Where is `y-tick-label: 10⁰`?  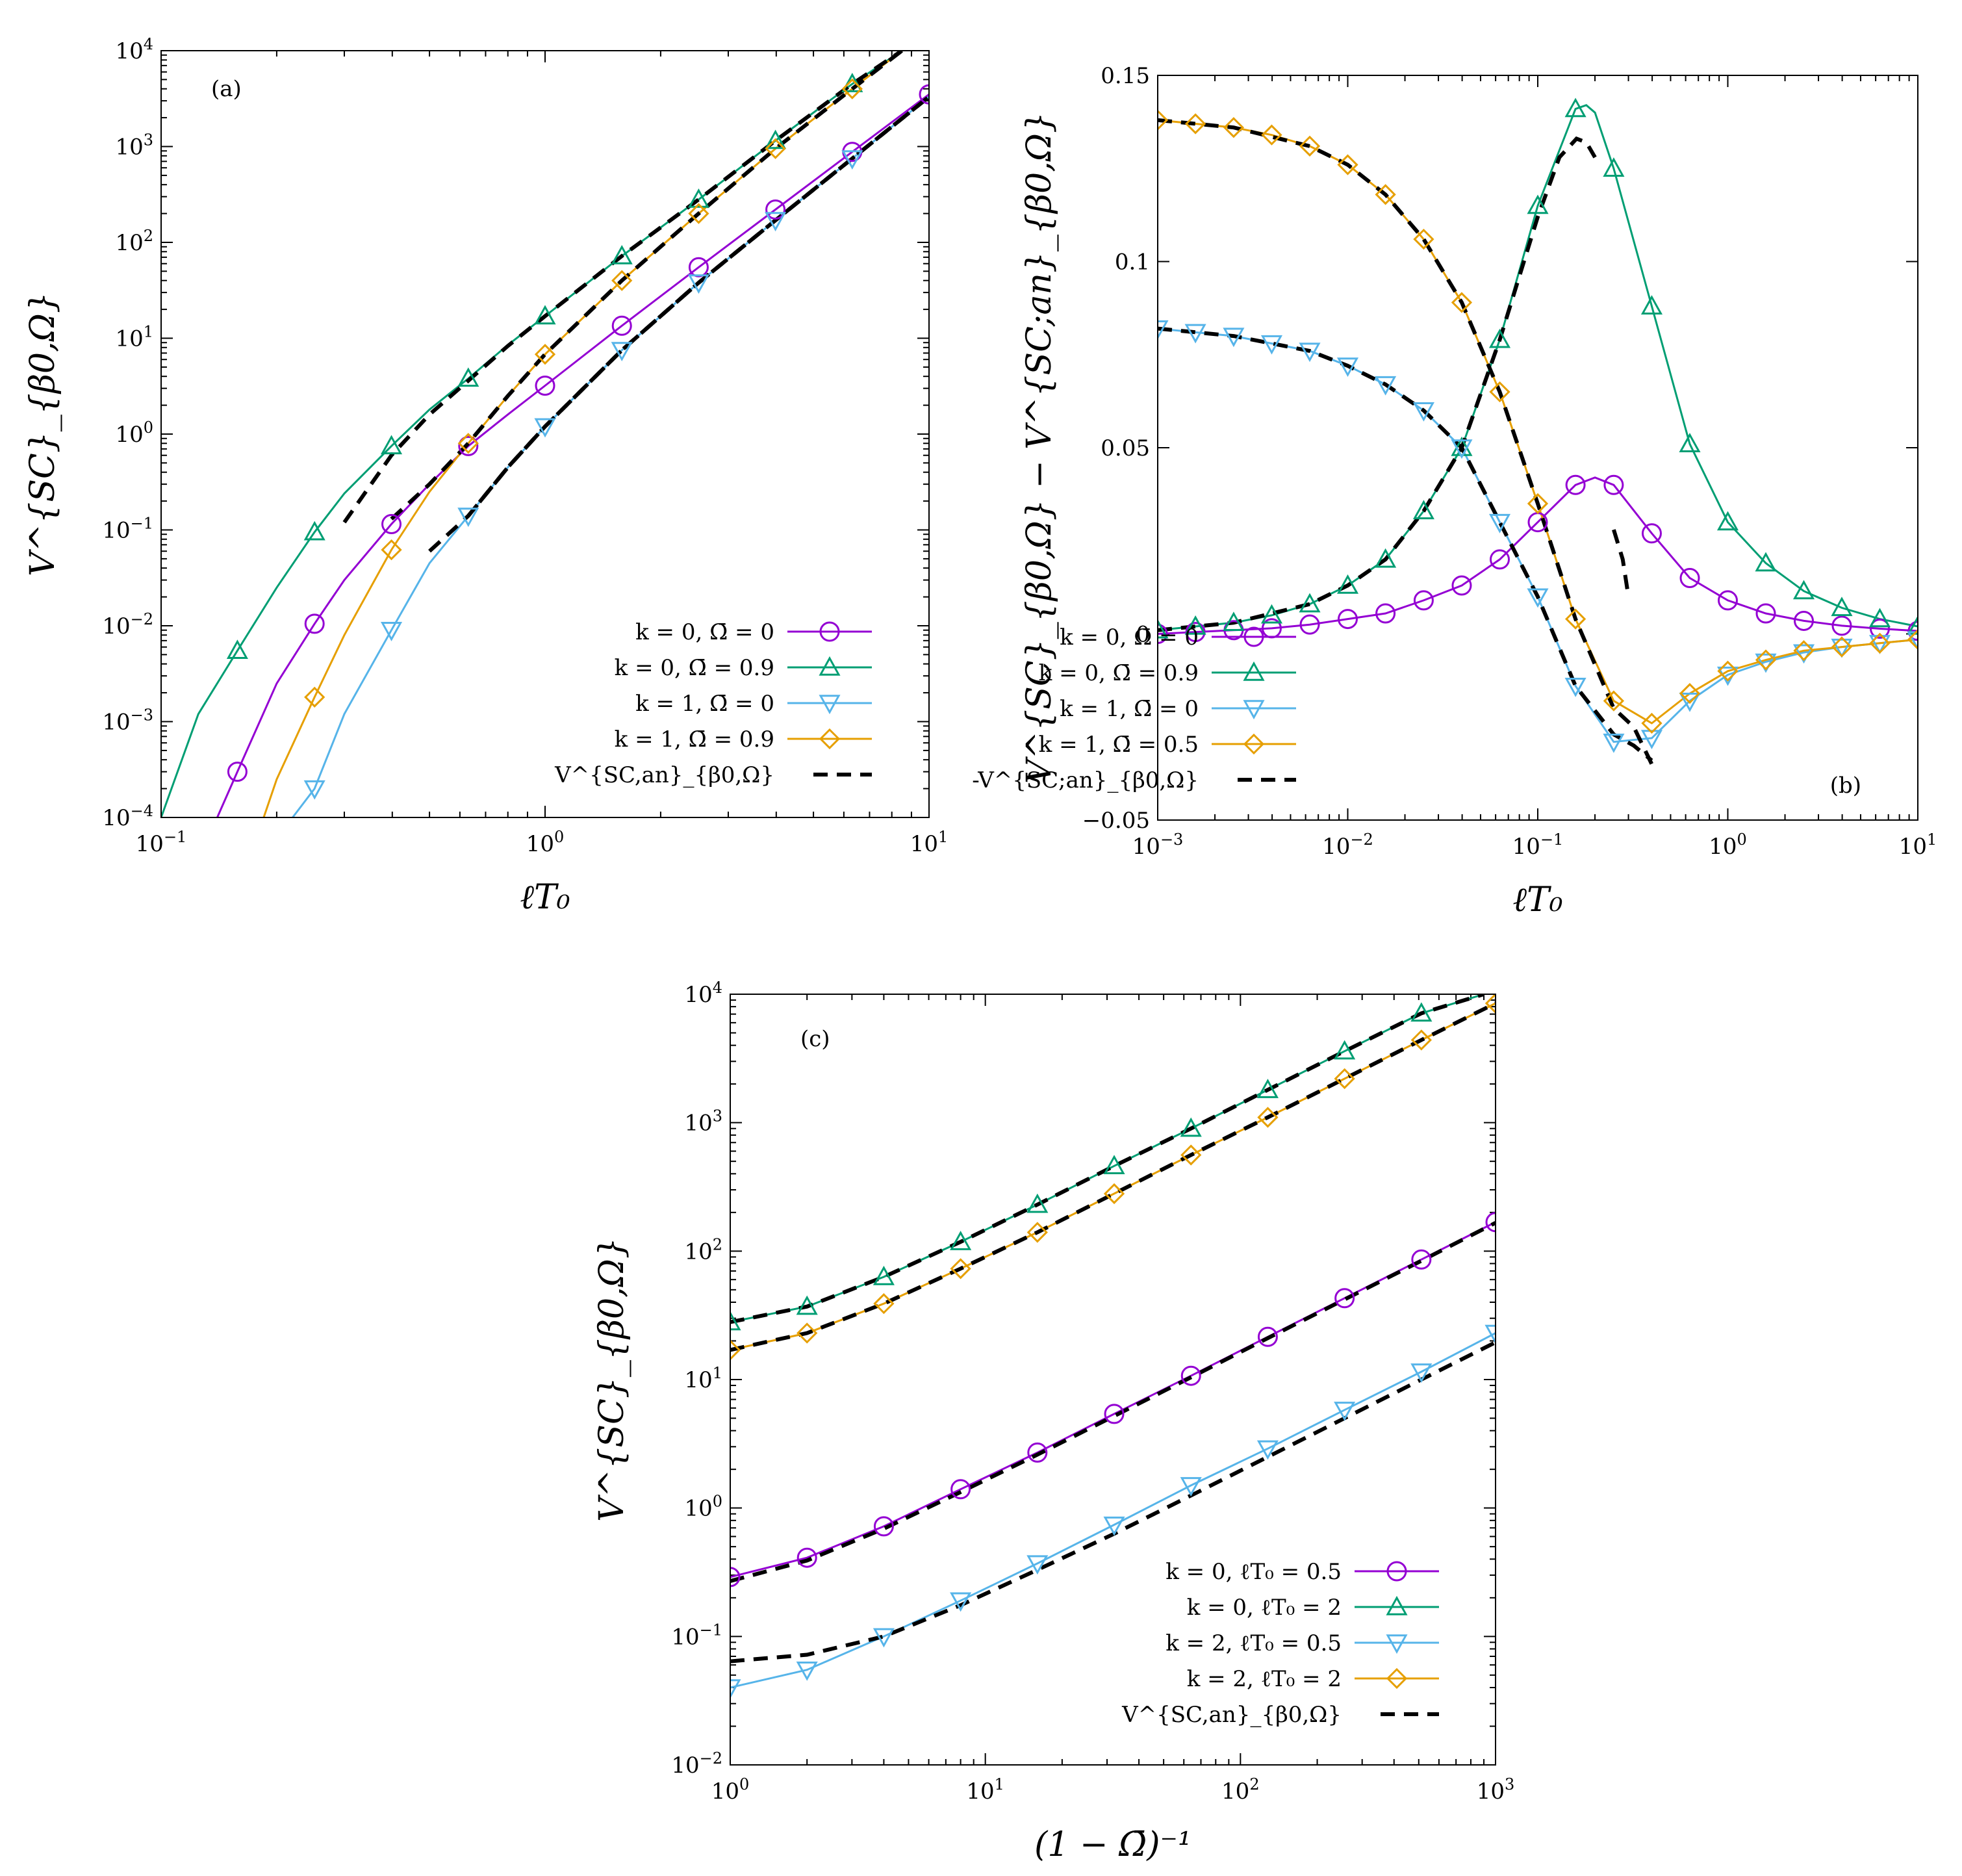 y-tick-label: 10⁰ is located at coordinates (134, 433).